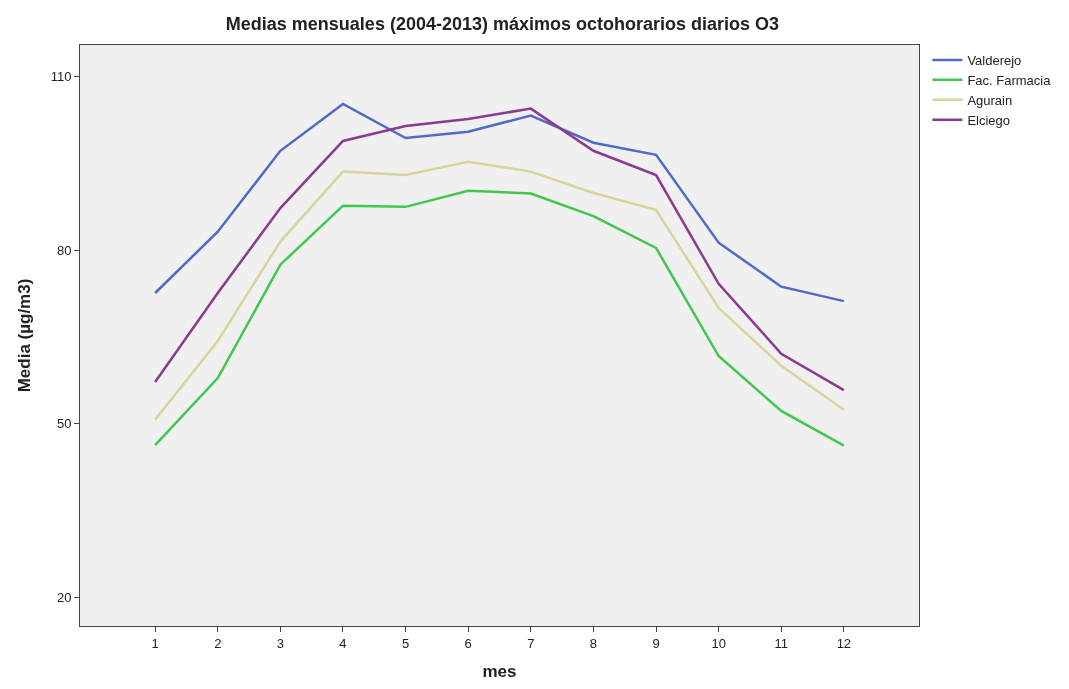 The width and height of the screenshot is (1069, 689). What do you see at coordinates (531, 643) in the screenshot?
I see `x-tick-label: 7` at bounding box center [531, 643].